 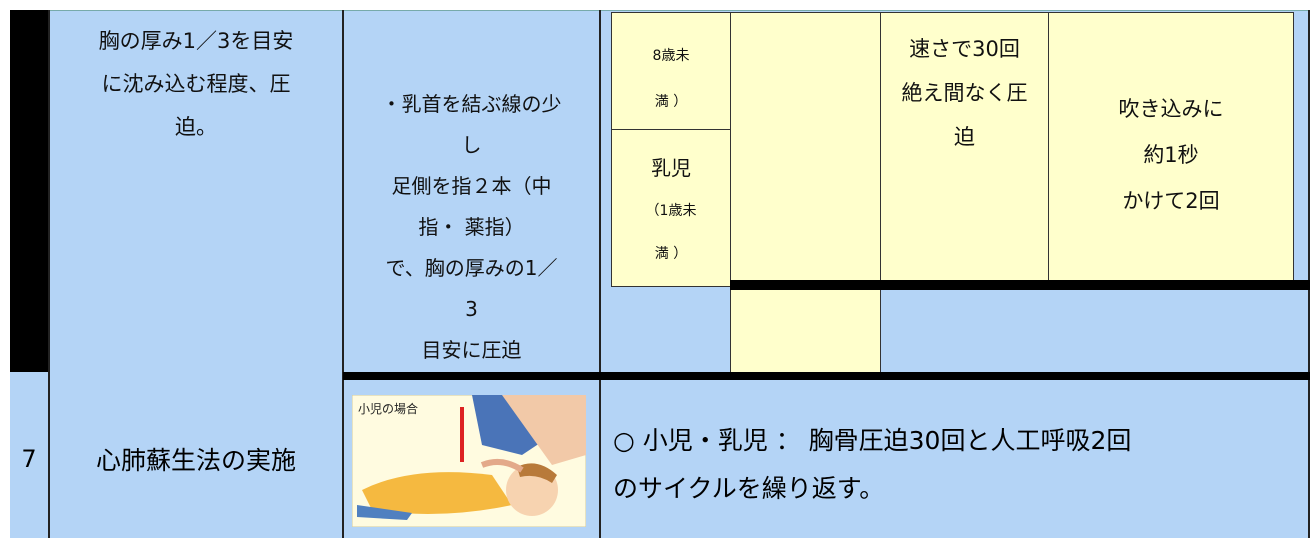 I want to click on text-line: し, so click(x=471, y=145).